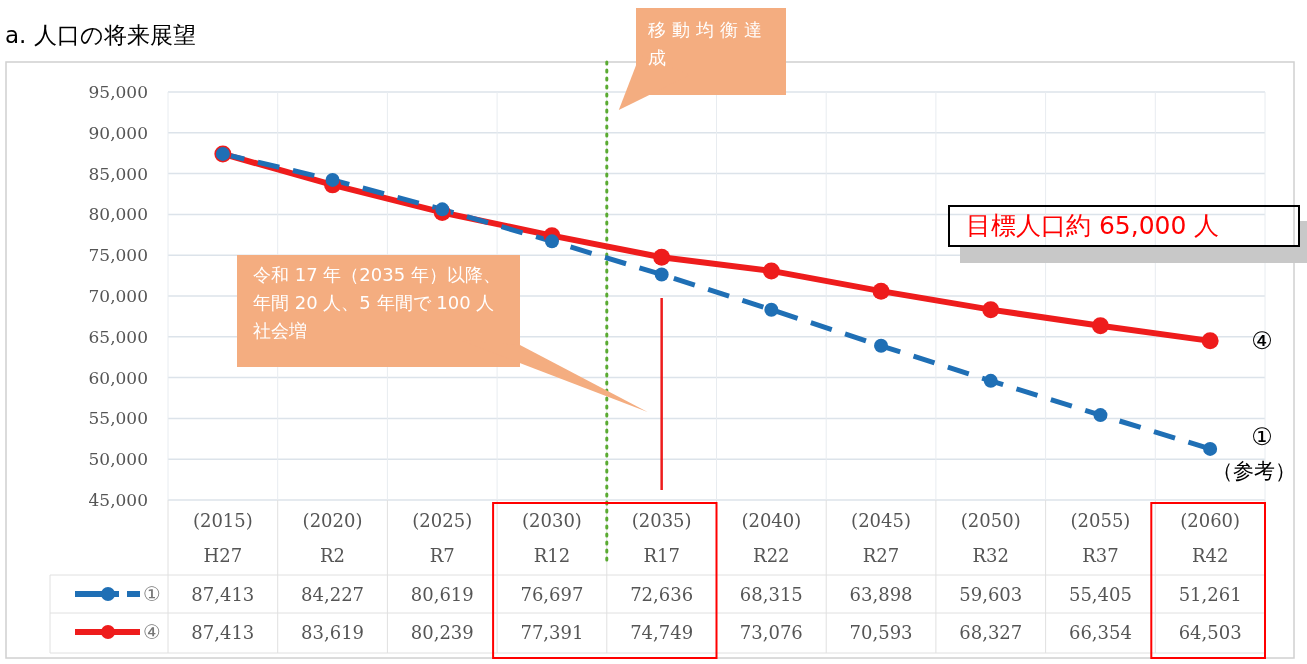 Image resolution: width=1307 pixels, height=664 pixels. I want to click on data-label: 73,076, so click(771, 632).